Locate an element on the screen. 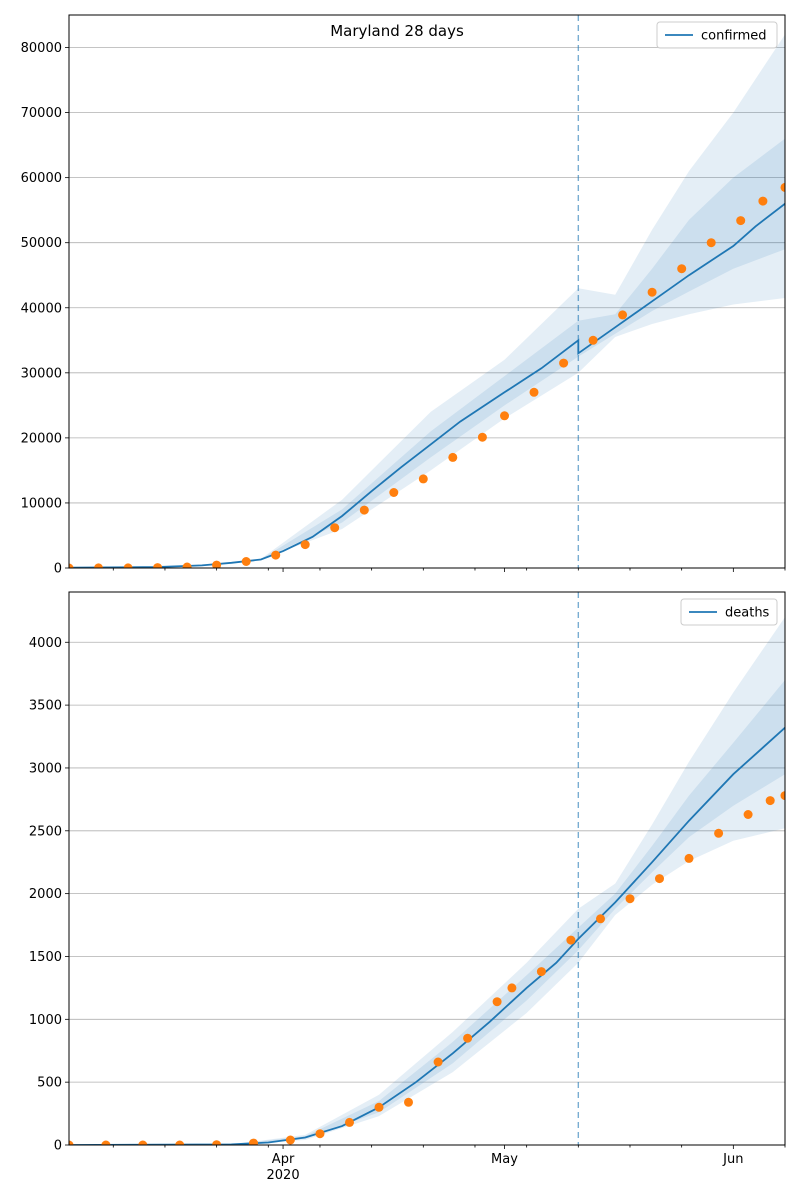 The height and width of the screenshot is (1200, 800). y-tick-label: 50000 is located at coordinates (41, 243).